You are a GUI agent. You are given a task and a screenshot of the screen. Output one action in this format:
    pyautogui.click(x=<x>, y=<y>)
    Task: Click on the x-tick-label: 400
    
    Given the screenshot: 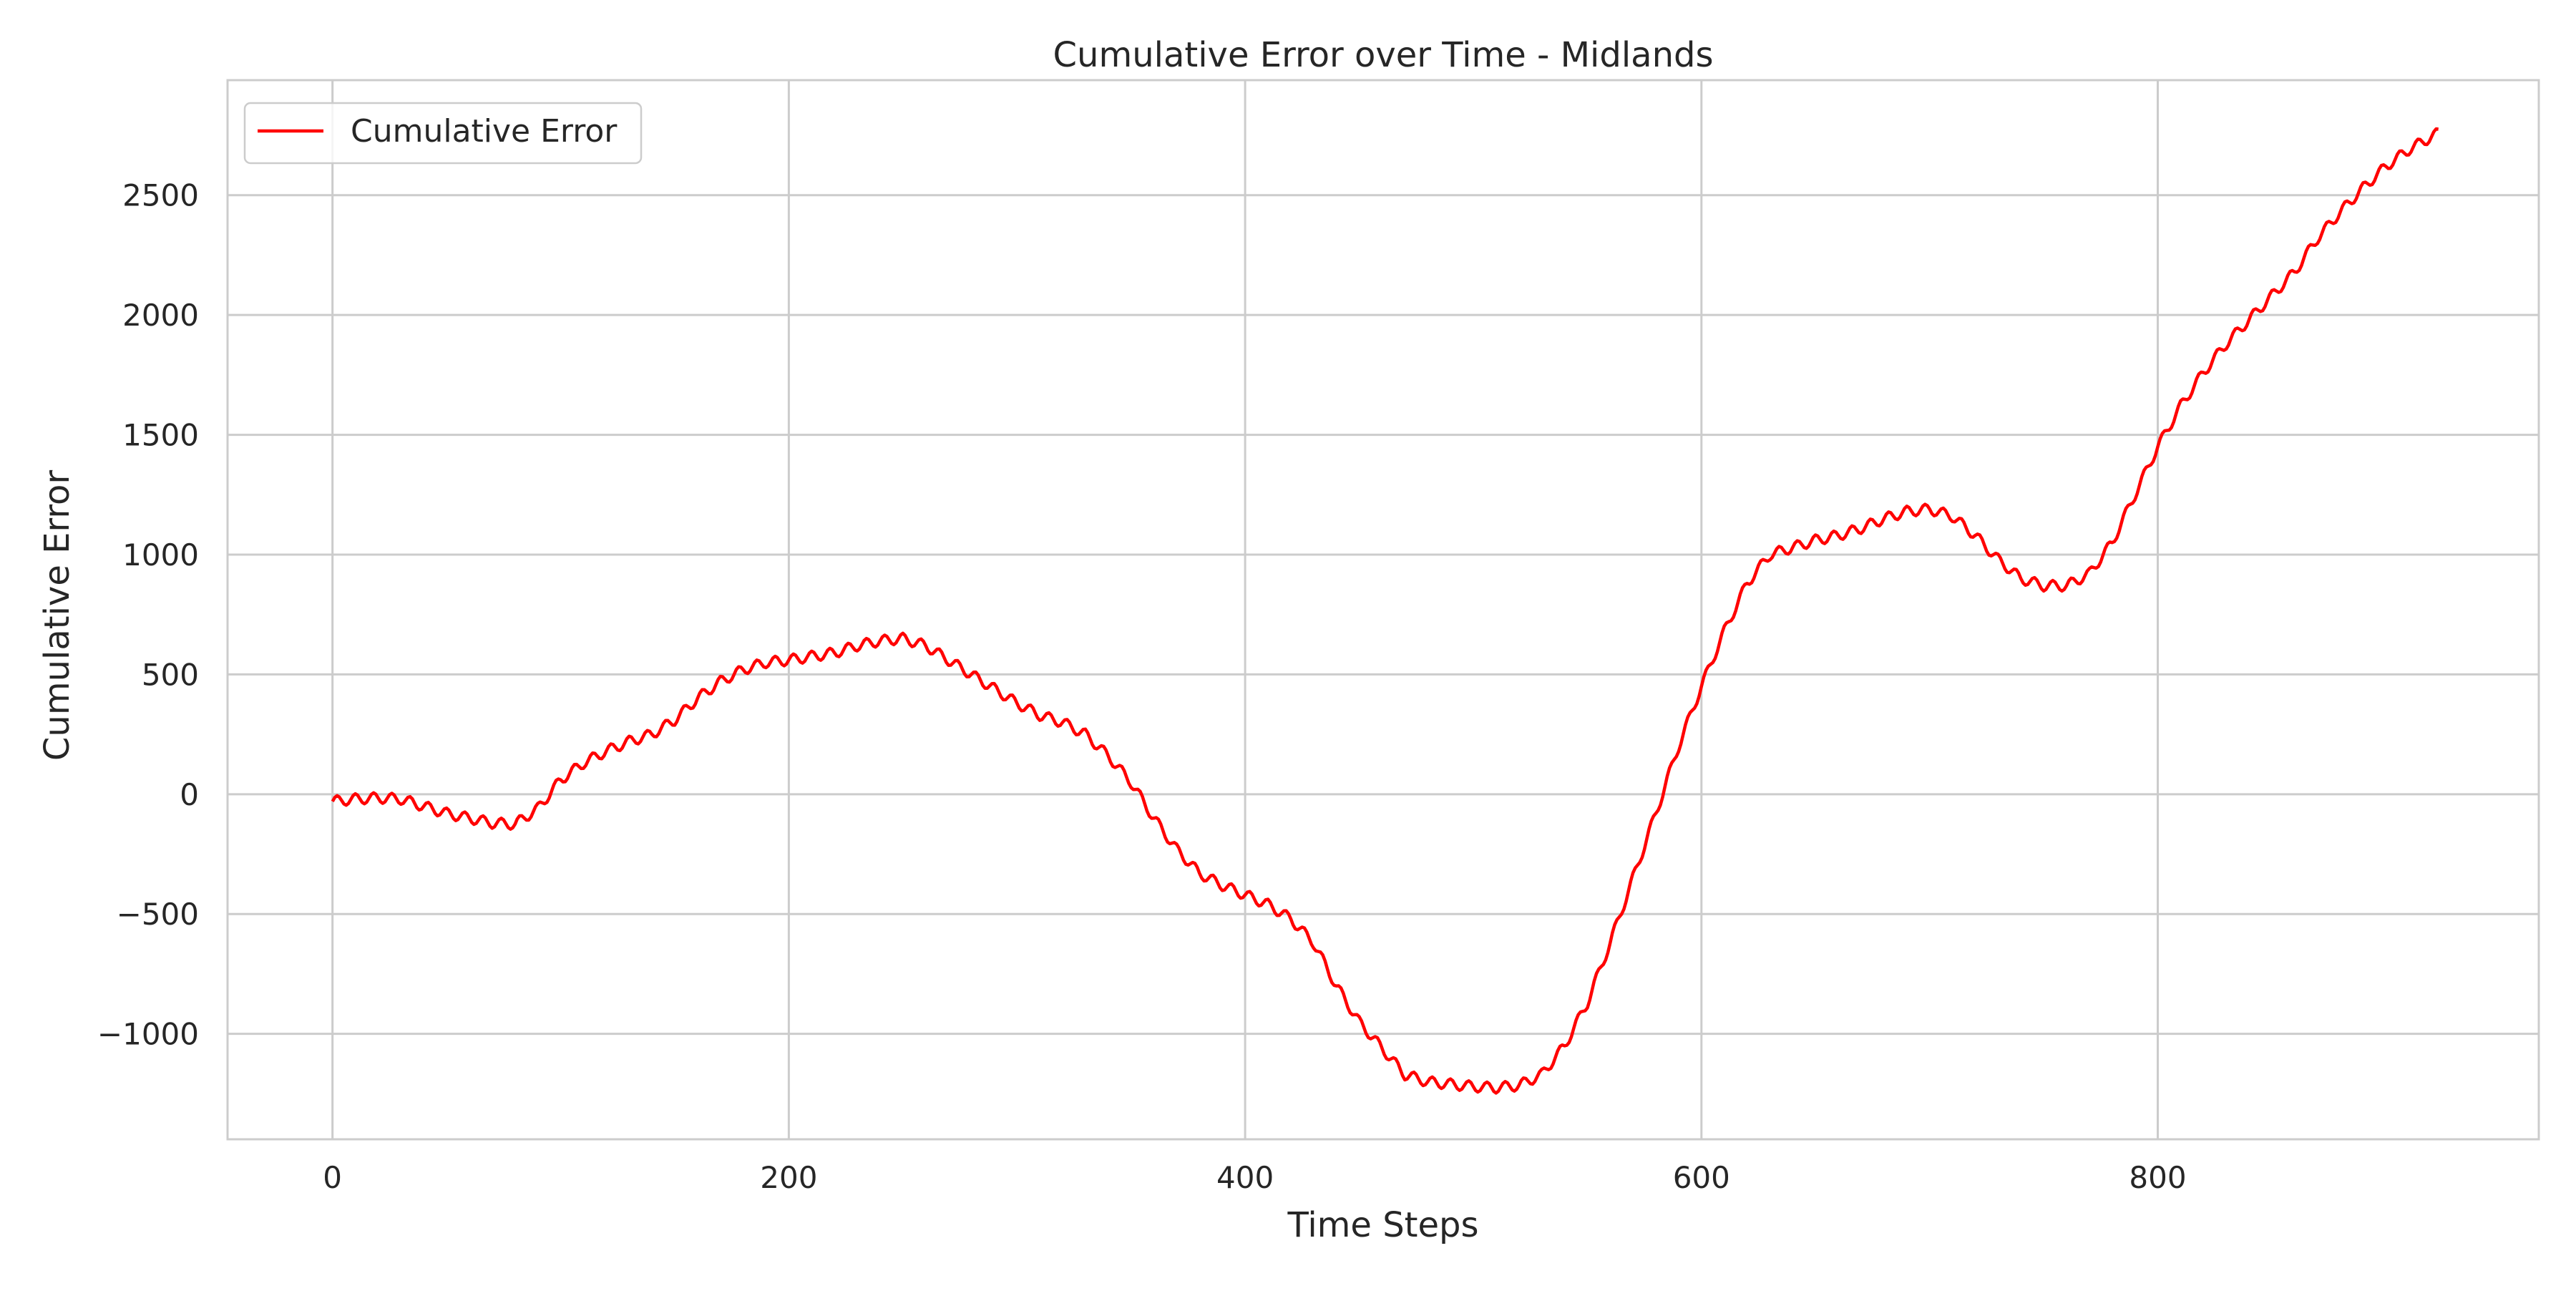 What is the action you would take?
    pyautogui.click(x=1245, y=1177)
    